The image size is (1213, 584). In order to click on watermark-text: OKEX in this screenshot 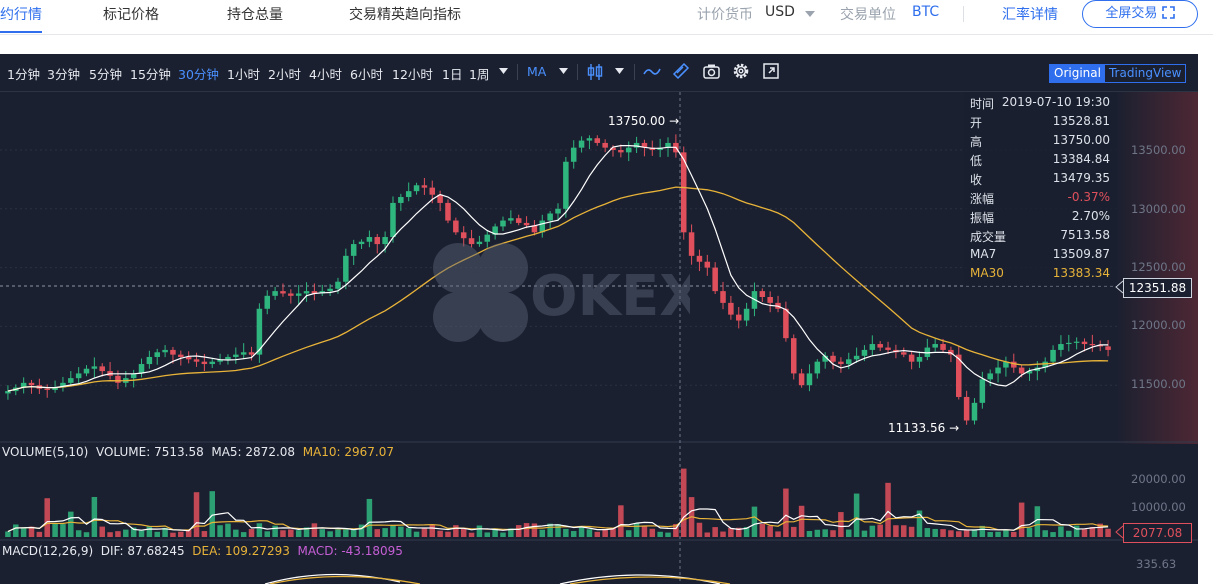, I will do `click(610, 296)`.